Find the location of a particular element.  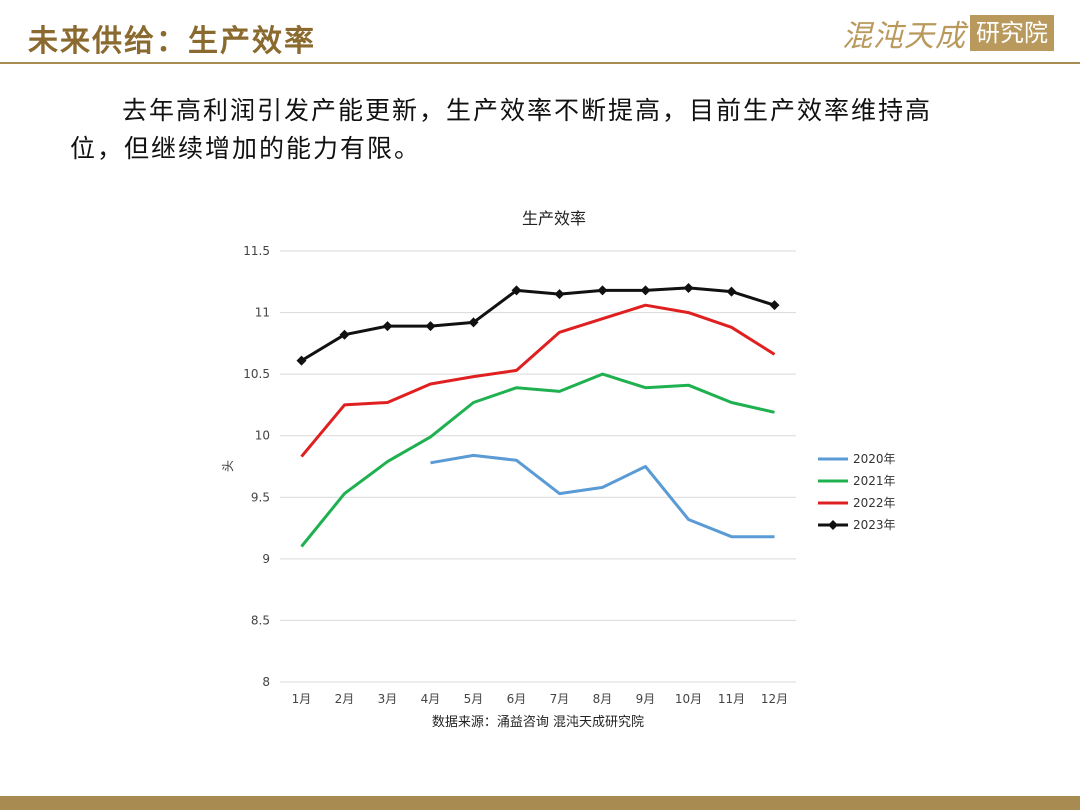

y-axis-label: 头 is located at coordinates (228, 466).